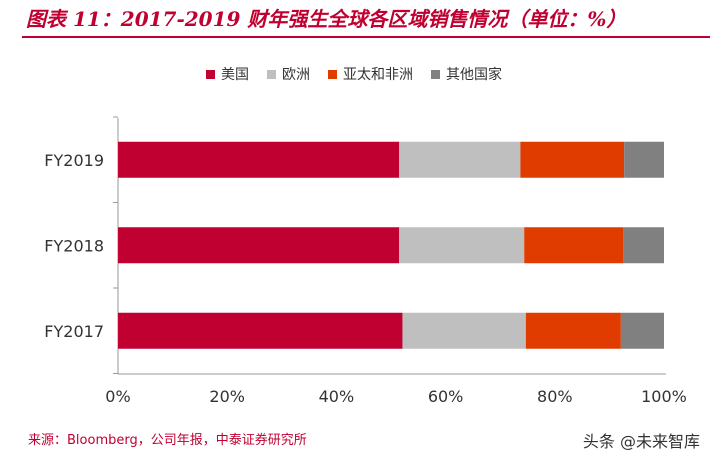  I want to click on legend-swatch-others, so click(435, 74).